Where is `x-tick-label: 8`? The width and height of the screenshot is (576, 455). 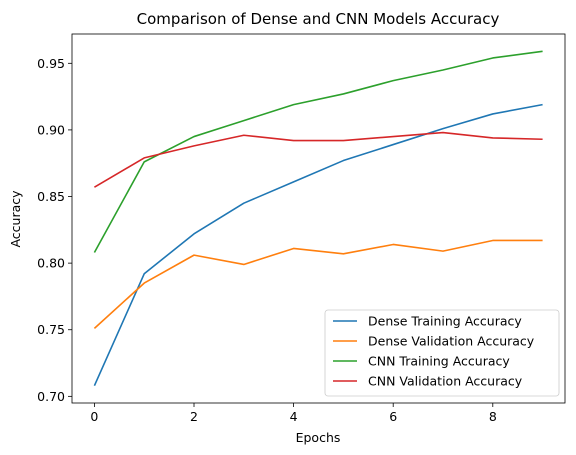 x-tick-label: 8 is located at coordinates (493, 416).